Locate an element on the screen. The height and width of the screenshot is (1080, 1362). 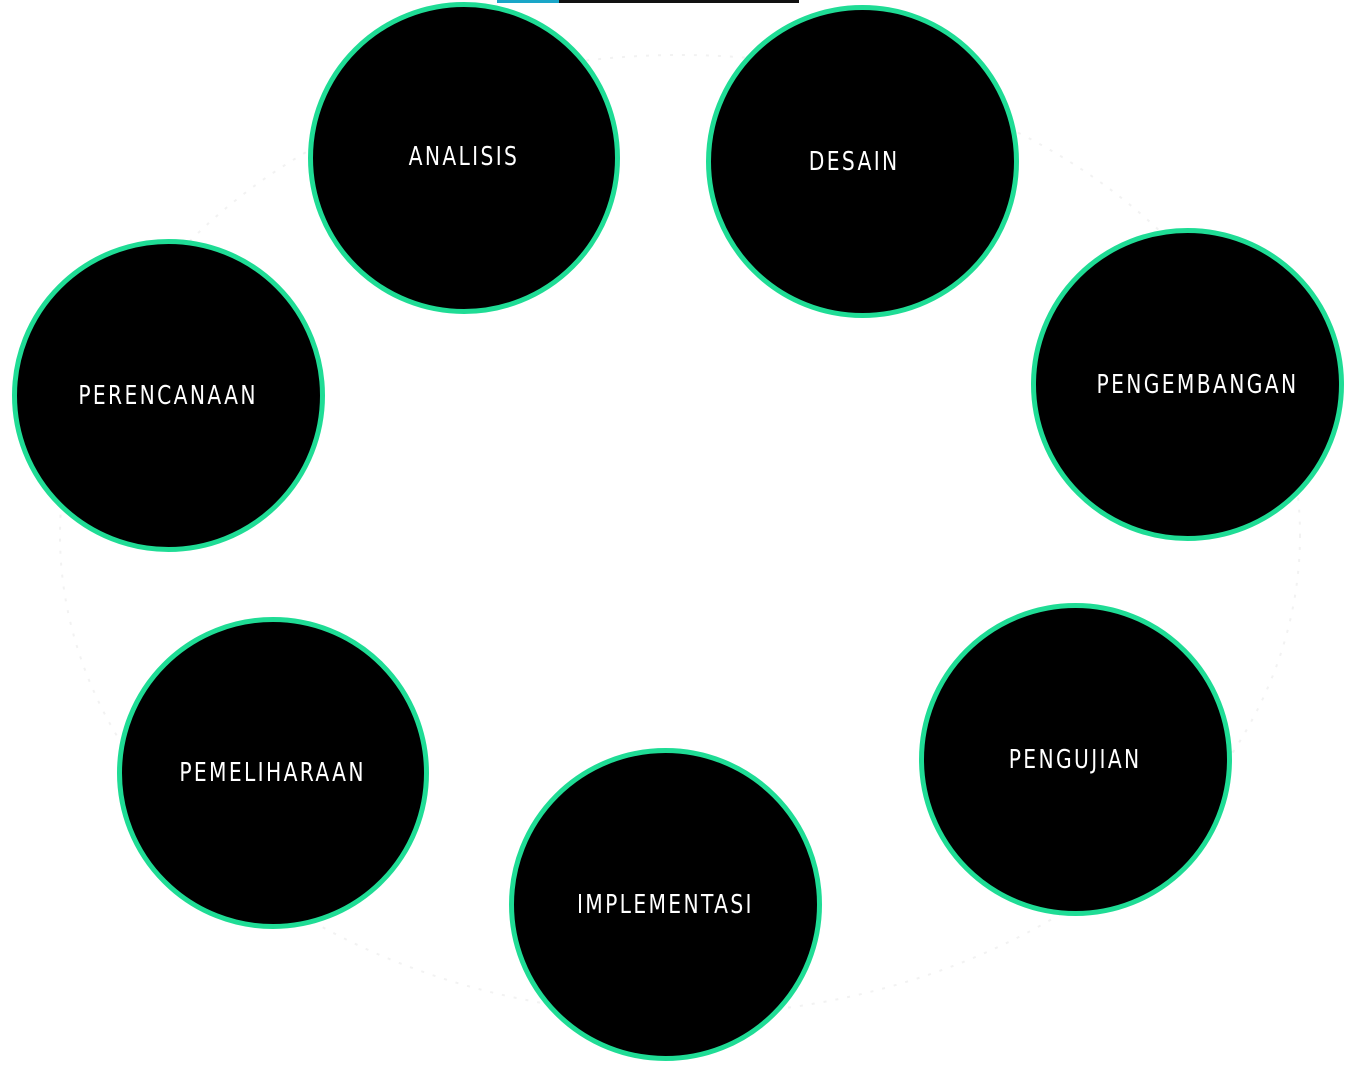
stage-node-pengujian: PENGUJIAN is located at coordinates (1075, 759).